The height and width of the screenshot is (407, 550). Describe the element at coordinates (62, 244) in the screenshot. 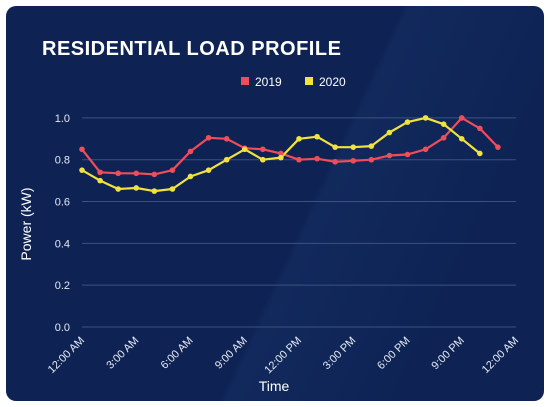

I see `y-tick-label: 0.4` at that location.